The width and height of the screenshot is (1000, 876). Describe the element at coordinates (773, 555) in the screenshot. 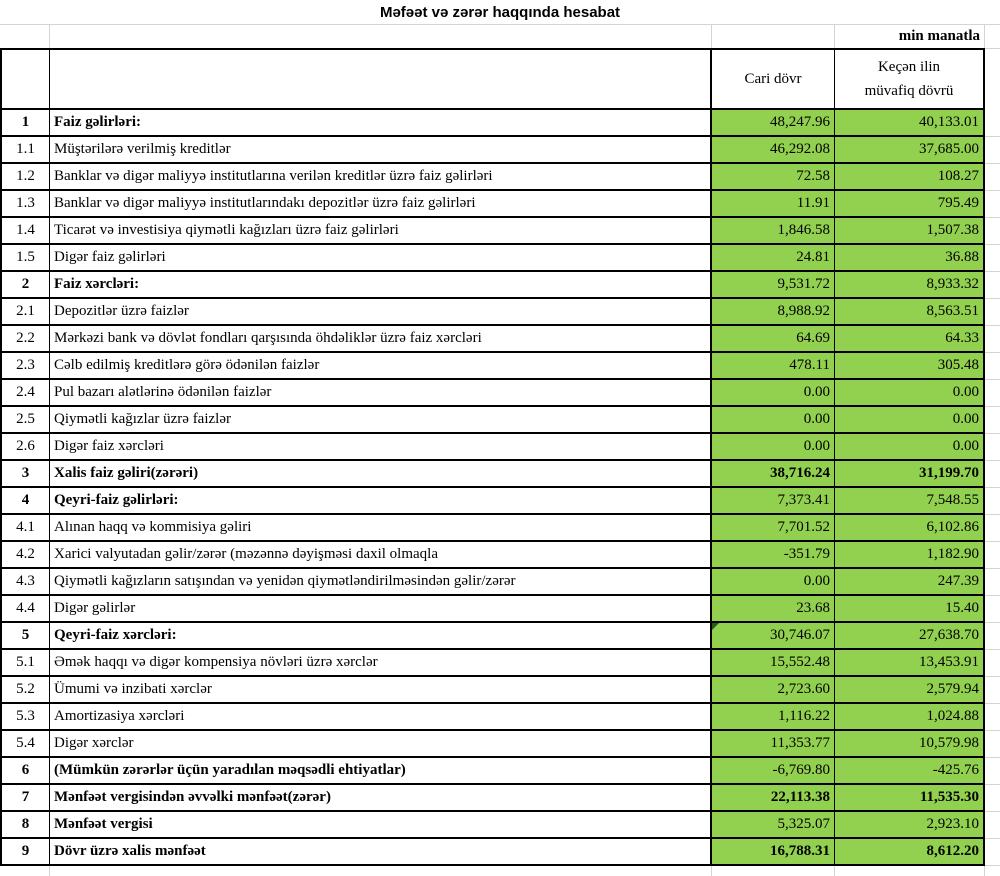

I see `current-value-cell: -351.79` at that location.